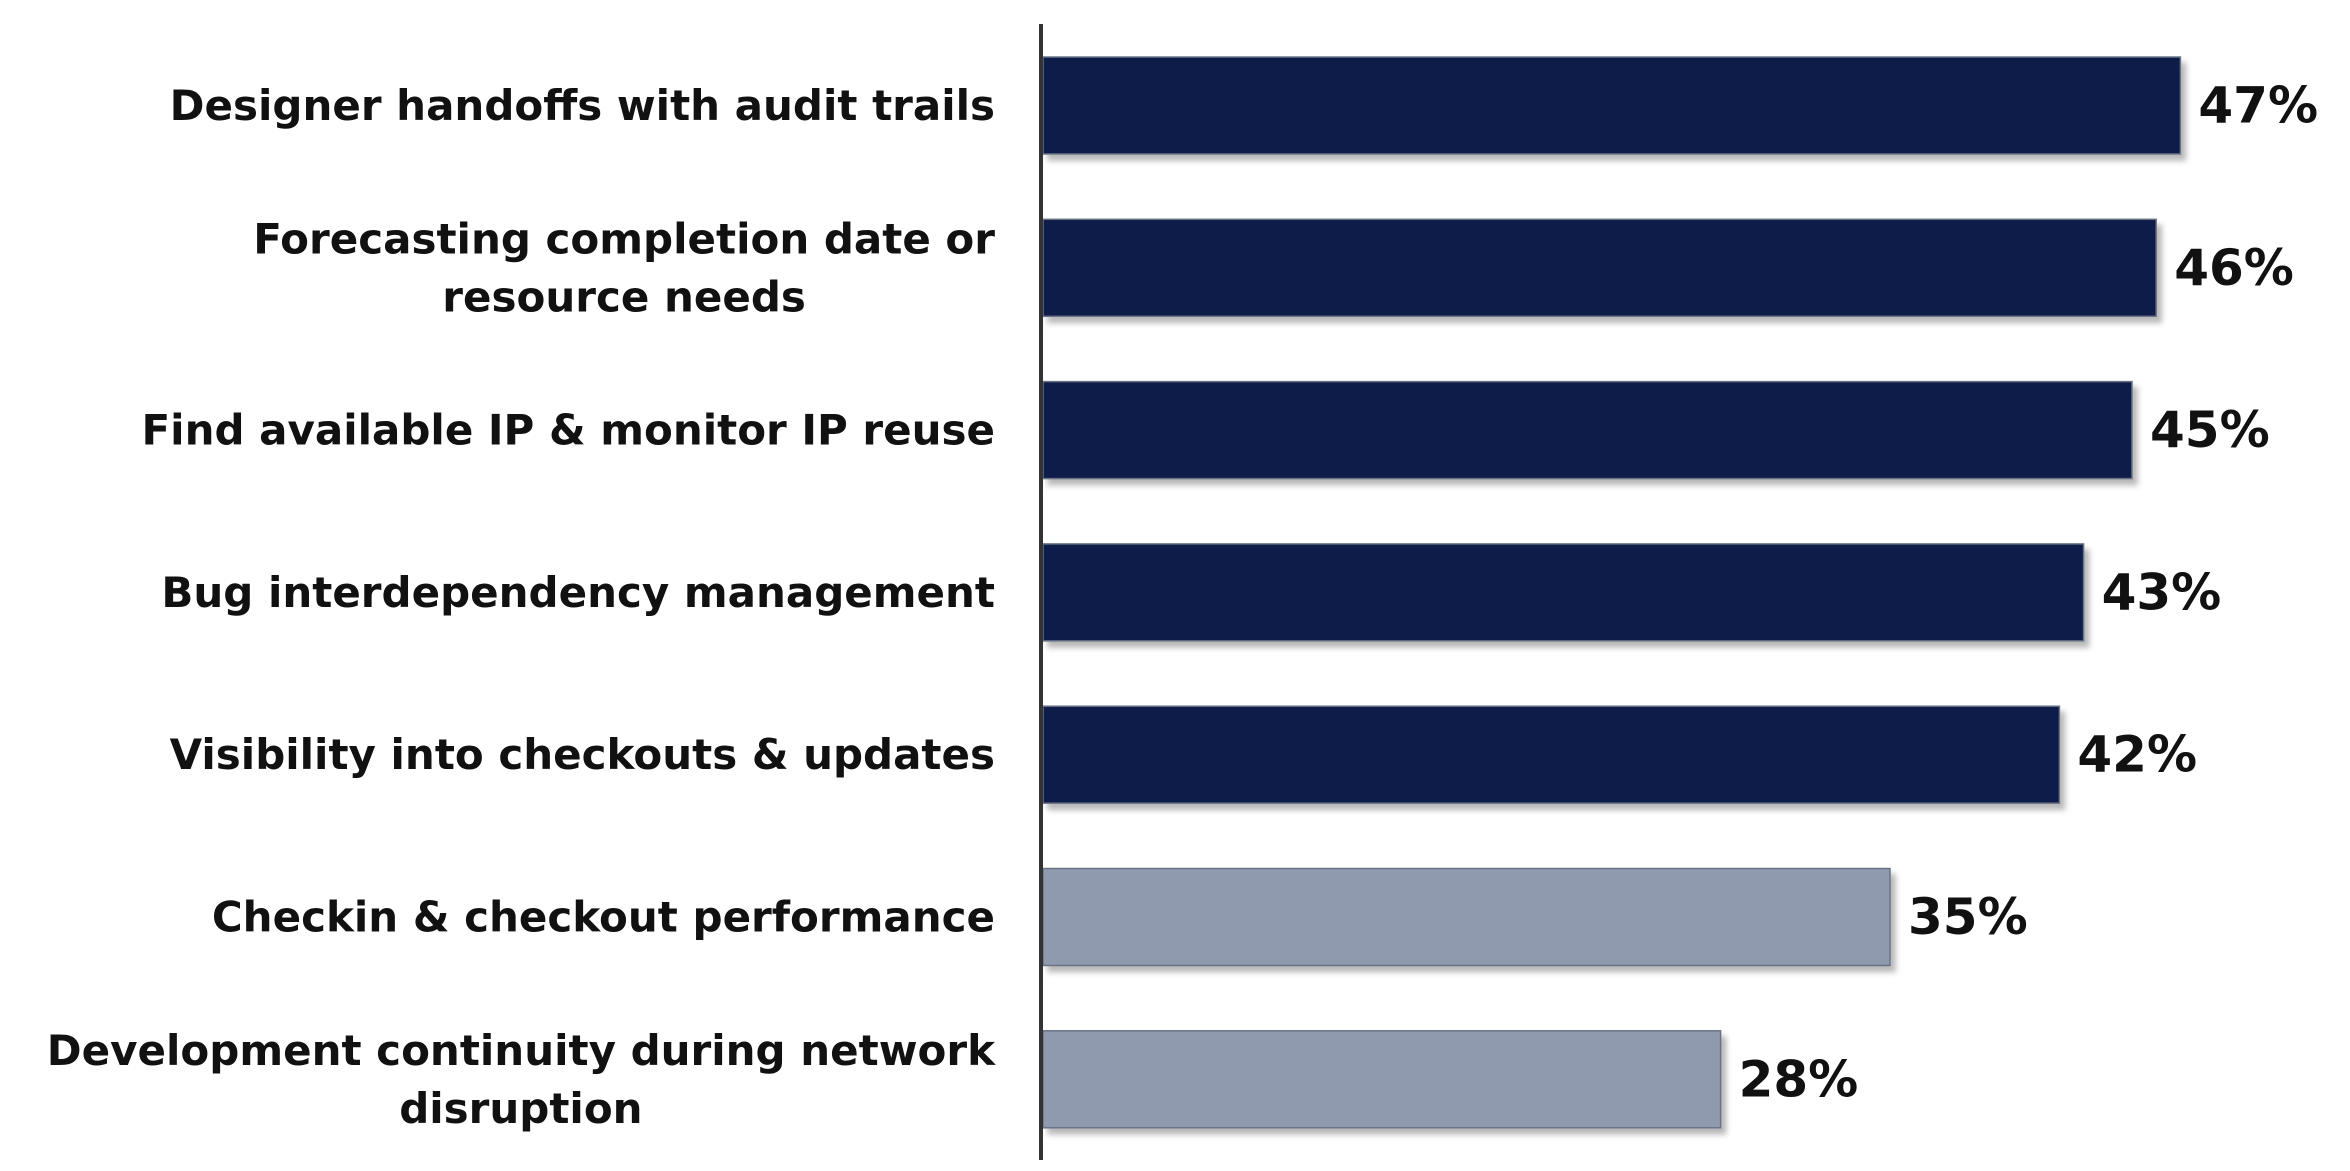  What do you see at coordinates (2210, 430) in the screenshot?
I see `value-label: 45%` at bounding box center [2210, 430].